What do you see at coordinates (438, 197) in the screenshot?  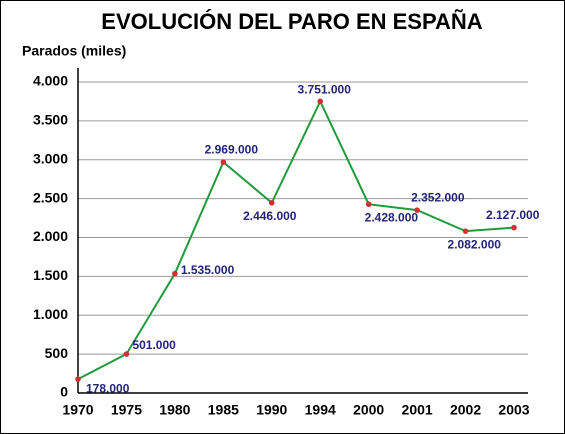 I see `data-label: 2.352.000` at bounding box center [438, 197].